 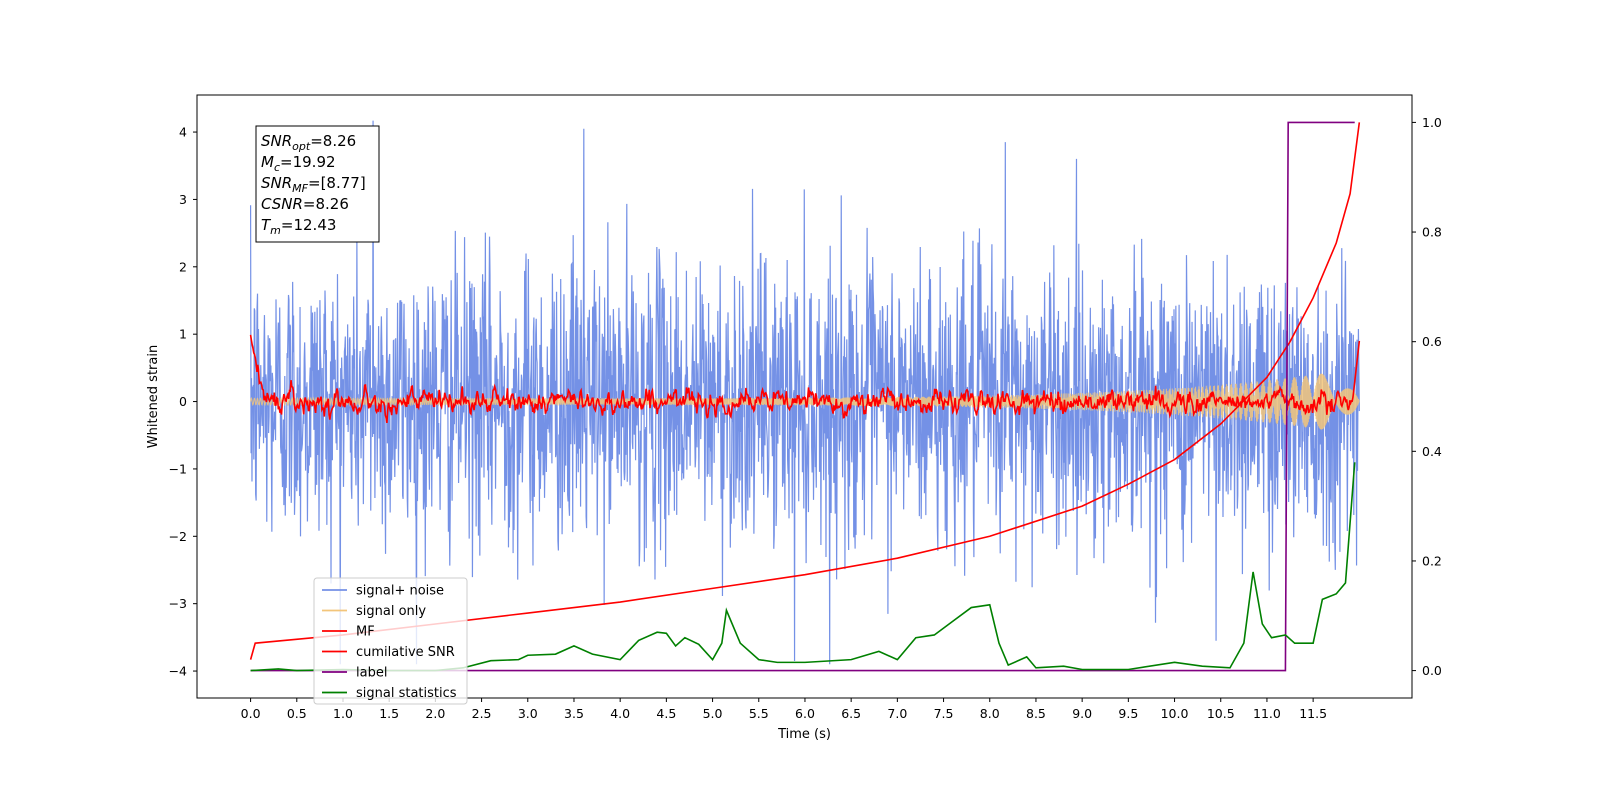 What do you see at coordinates (313, 184) in the screenshot?
I see `annotation-line: SNRMF=[8.77]` at bounding box center [313, 184].